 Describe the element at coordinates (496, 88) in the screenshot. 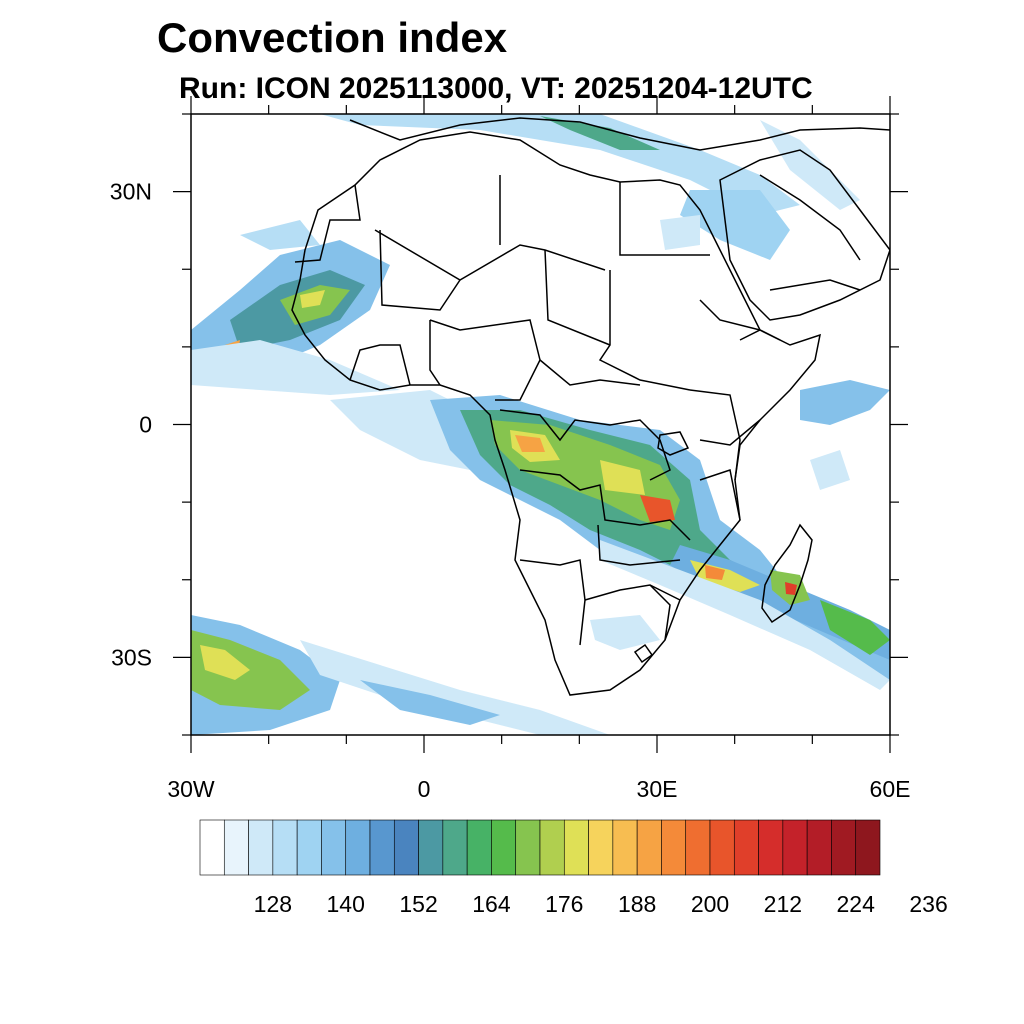

I see `chart-subtitle: Run: ICON 2025113000, VT: 20251204-12UTC` at that location.